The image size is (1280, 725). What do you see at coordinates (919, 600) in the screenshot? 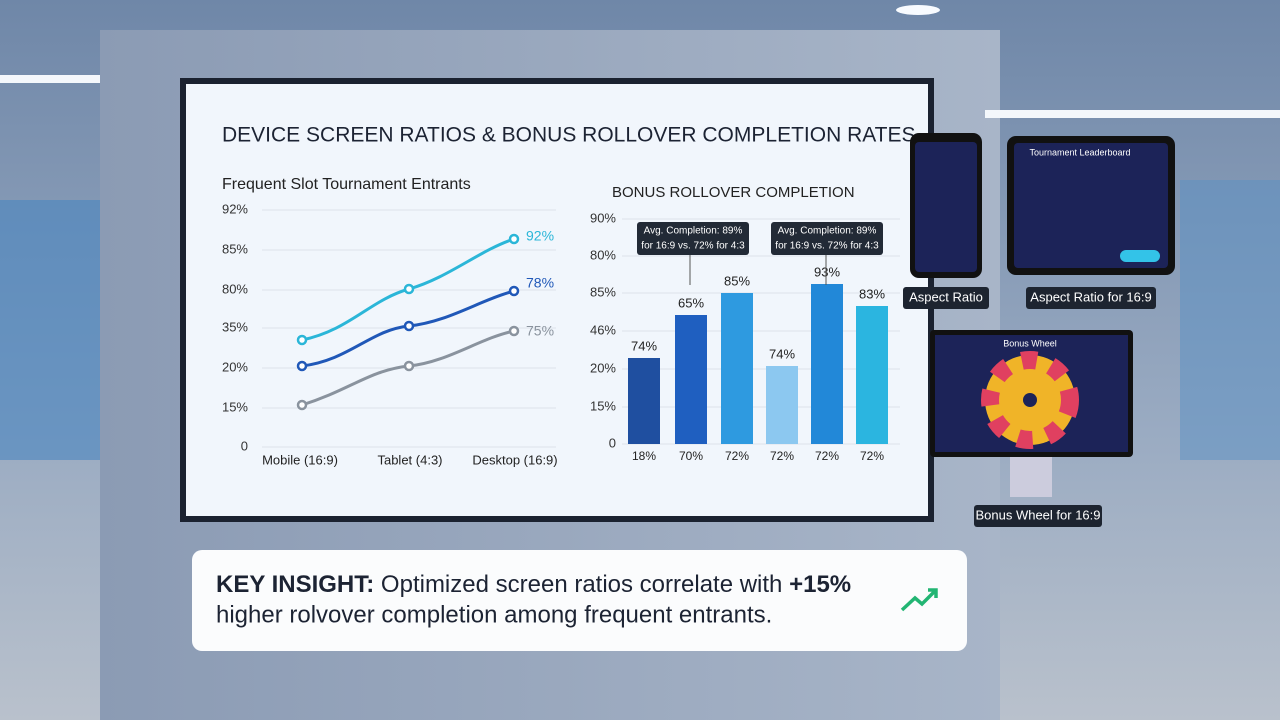
I see `trend-icon` at bounding box center [919, 600].